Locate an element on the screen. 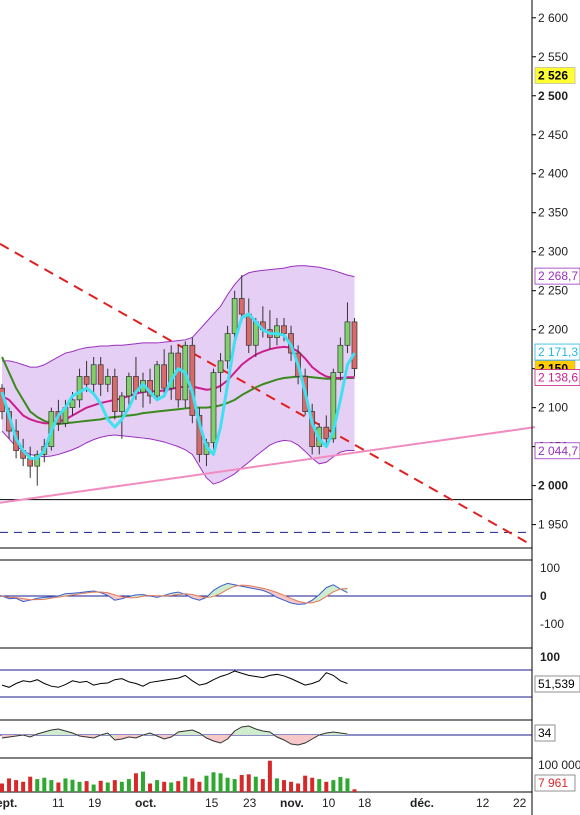  tag-bollinger_upper: 2 268,7 is located at coordinates (558, 276).